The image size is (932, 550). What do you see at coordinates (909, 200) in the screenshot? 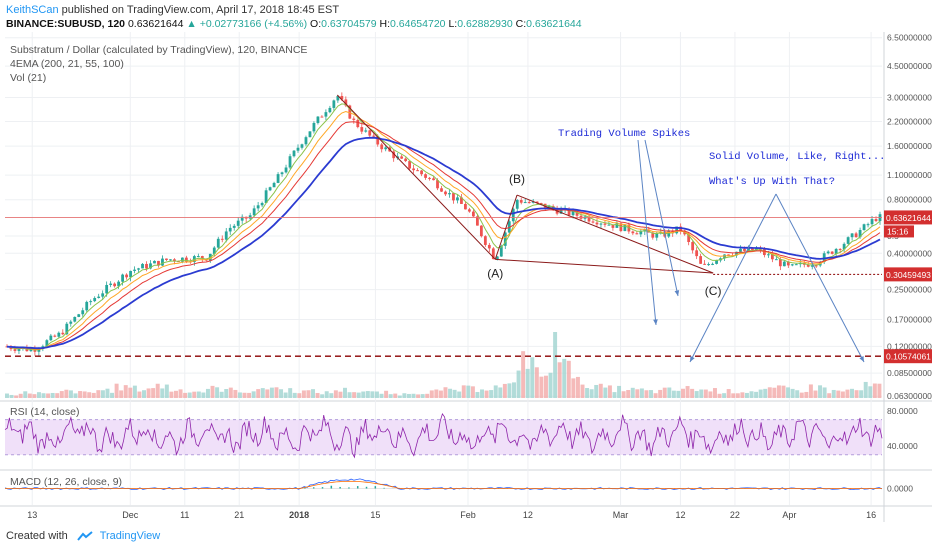
I see `y-tick-label: 0.80000000` at bounding box center [909, 200].